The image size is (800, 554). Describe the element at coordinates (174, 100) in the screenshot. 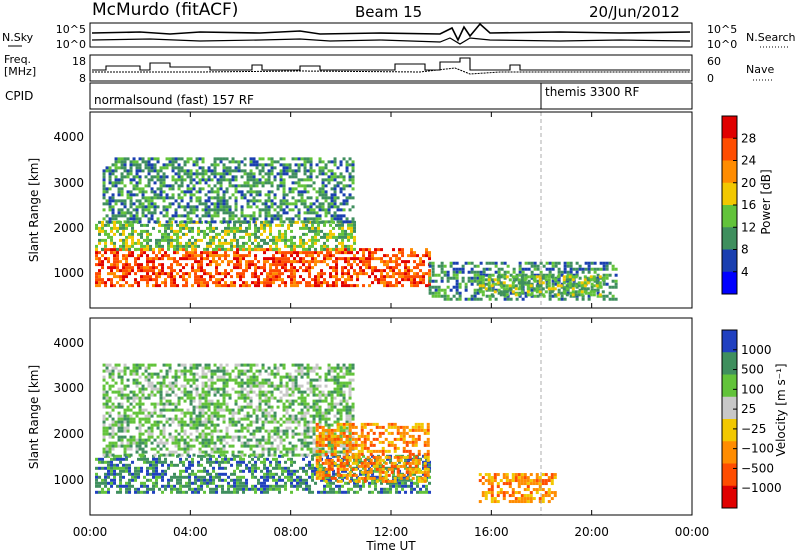

I see `cpid-segment-1: normalsound (fast) 157 RF` at that location.